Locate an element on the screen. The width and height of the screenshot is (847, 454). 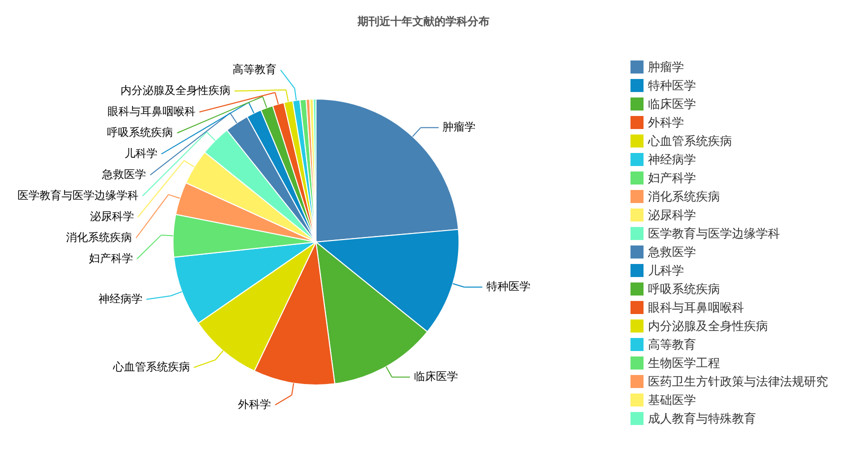
legend-label: 基础医学 is located at coordinates (672, 400).